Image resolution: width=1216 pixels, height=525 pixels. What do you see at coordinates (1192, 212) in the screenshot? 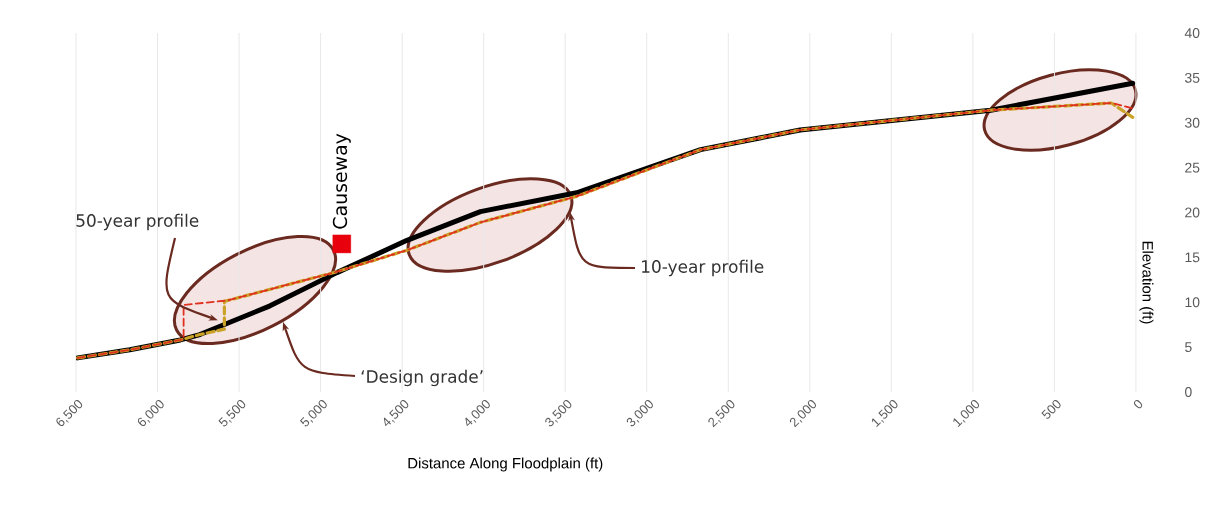
I see `y-tick-label: 20` at bounding box center [1192, 212].